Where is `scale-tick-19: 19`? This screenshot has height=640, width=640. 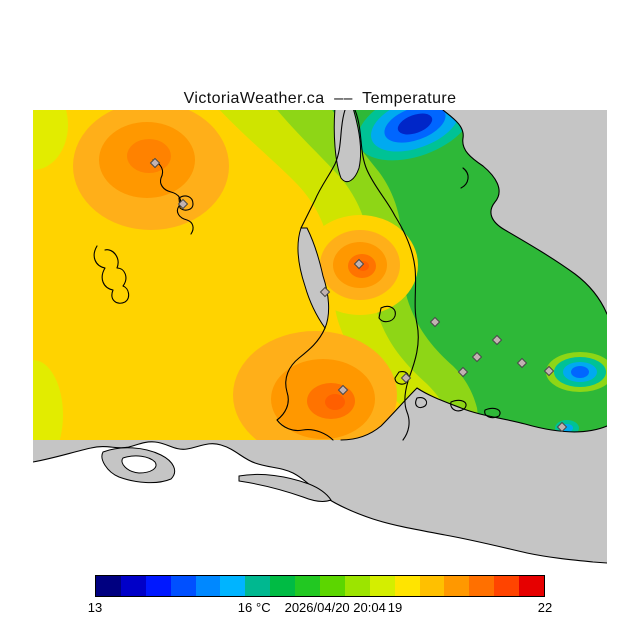 scale-tick-19: 19 is located at coordinates (395, 607).